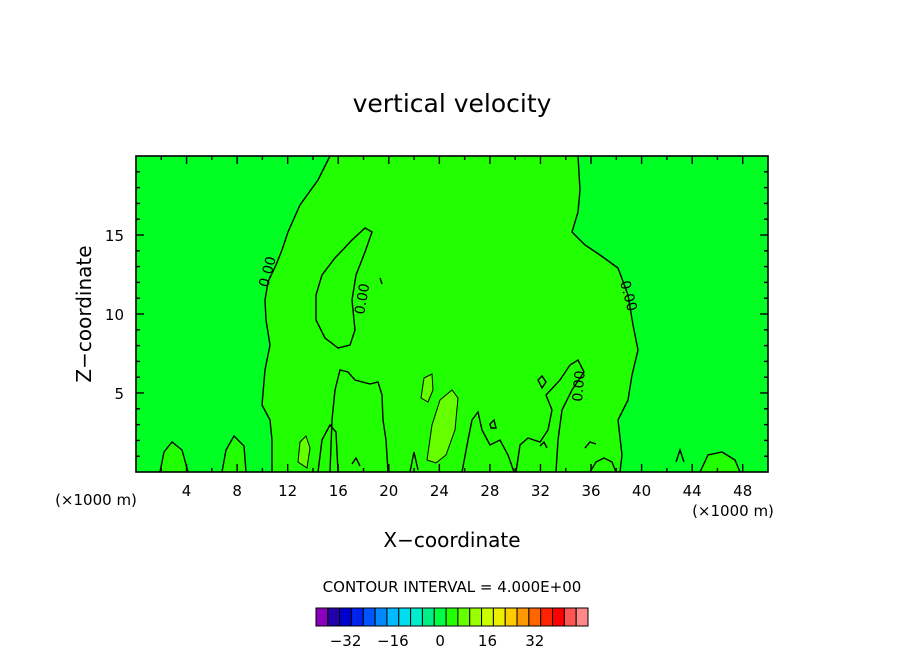 The image size is (904, 654). Describe the element at coordinates (346, 641) in the screenshot. I see `colorbar-tick-label: −32` at that location.